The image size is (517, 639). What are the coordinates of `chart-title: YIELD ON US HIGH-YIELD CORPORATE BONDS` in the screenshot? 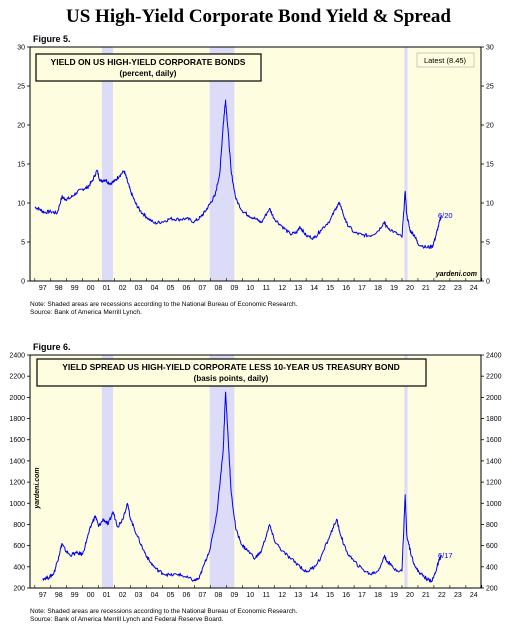 It's located at (148, 62).